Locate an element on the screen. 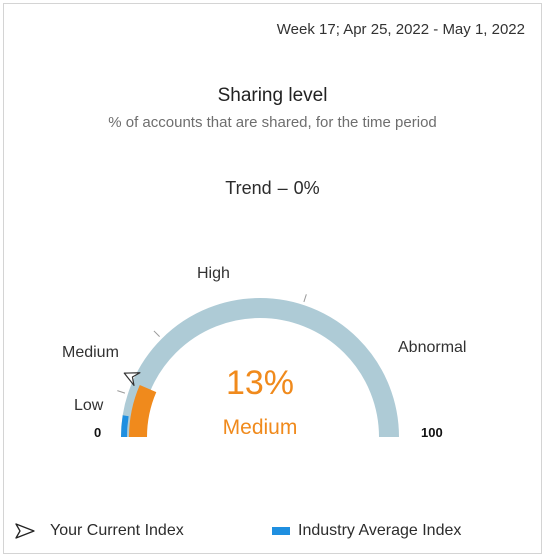 The height and width of the screenshot is (557, 545). trend-value: 0% is located at coordinates (306, 188).